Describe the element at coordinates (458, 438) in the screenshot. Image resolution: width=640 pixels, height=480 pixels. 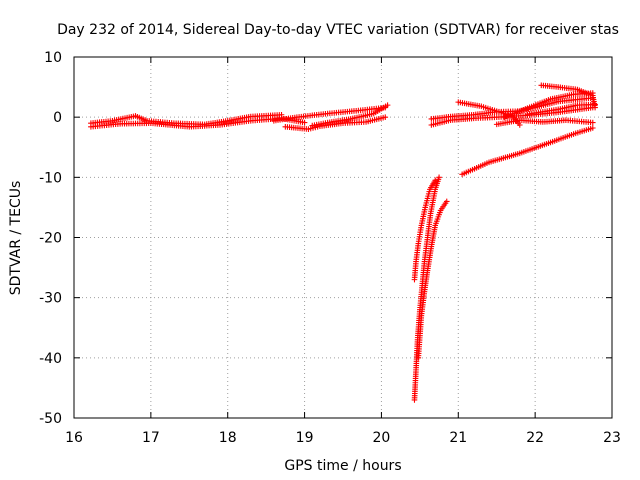
I see `x-tick-label: 21` at that location.